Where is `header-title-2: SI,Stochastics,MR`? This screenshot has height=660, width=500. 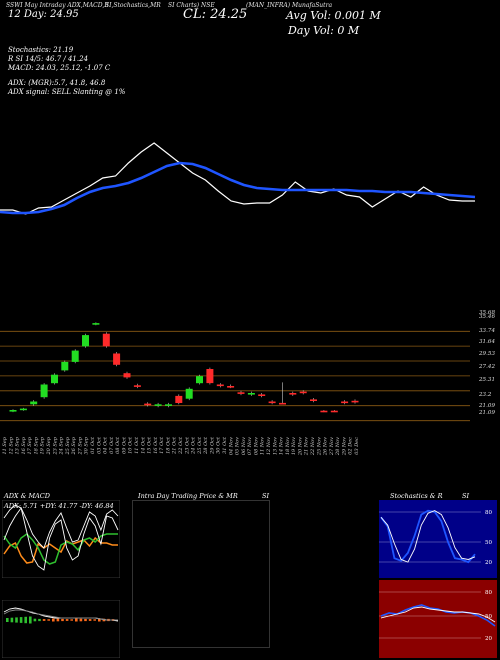 header-title-2: SI,Stochastics,MR is located at coordinates (133, 5).